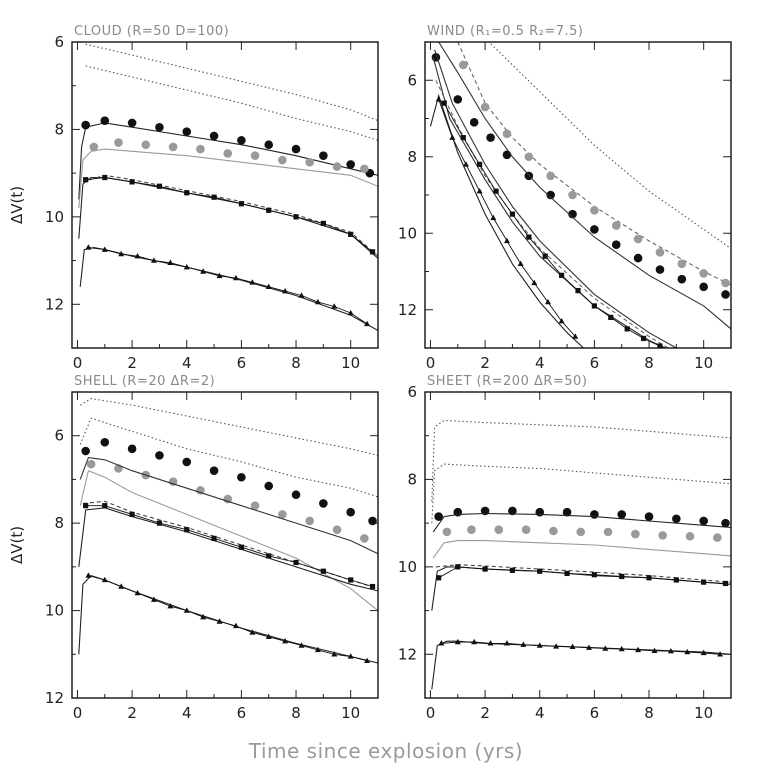 This screenshot has height=775, width=771. I want to click on panel-title: SHEET (R=200 ΔR=50), so click(507, 381).